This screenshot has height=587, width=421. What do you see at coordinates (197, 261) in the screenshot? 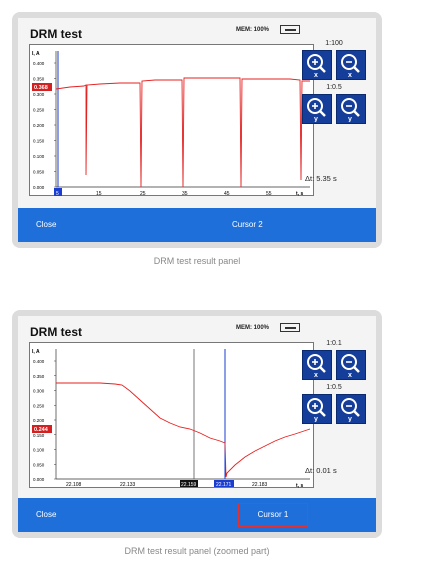
I see `caption-panel-1: DRM test result panel` at bounding box center [197, 261].